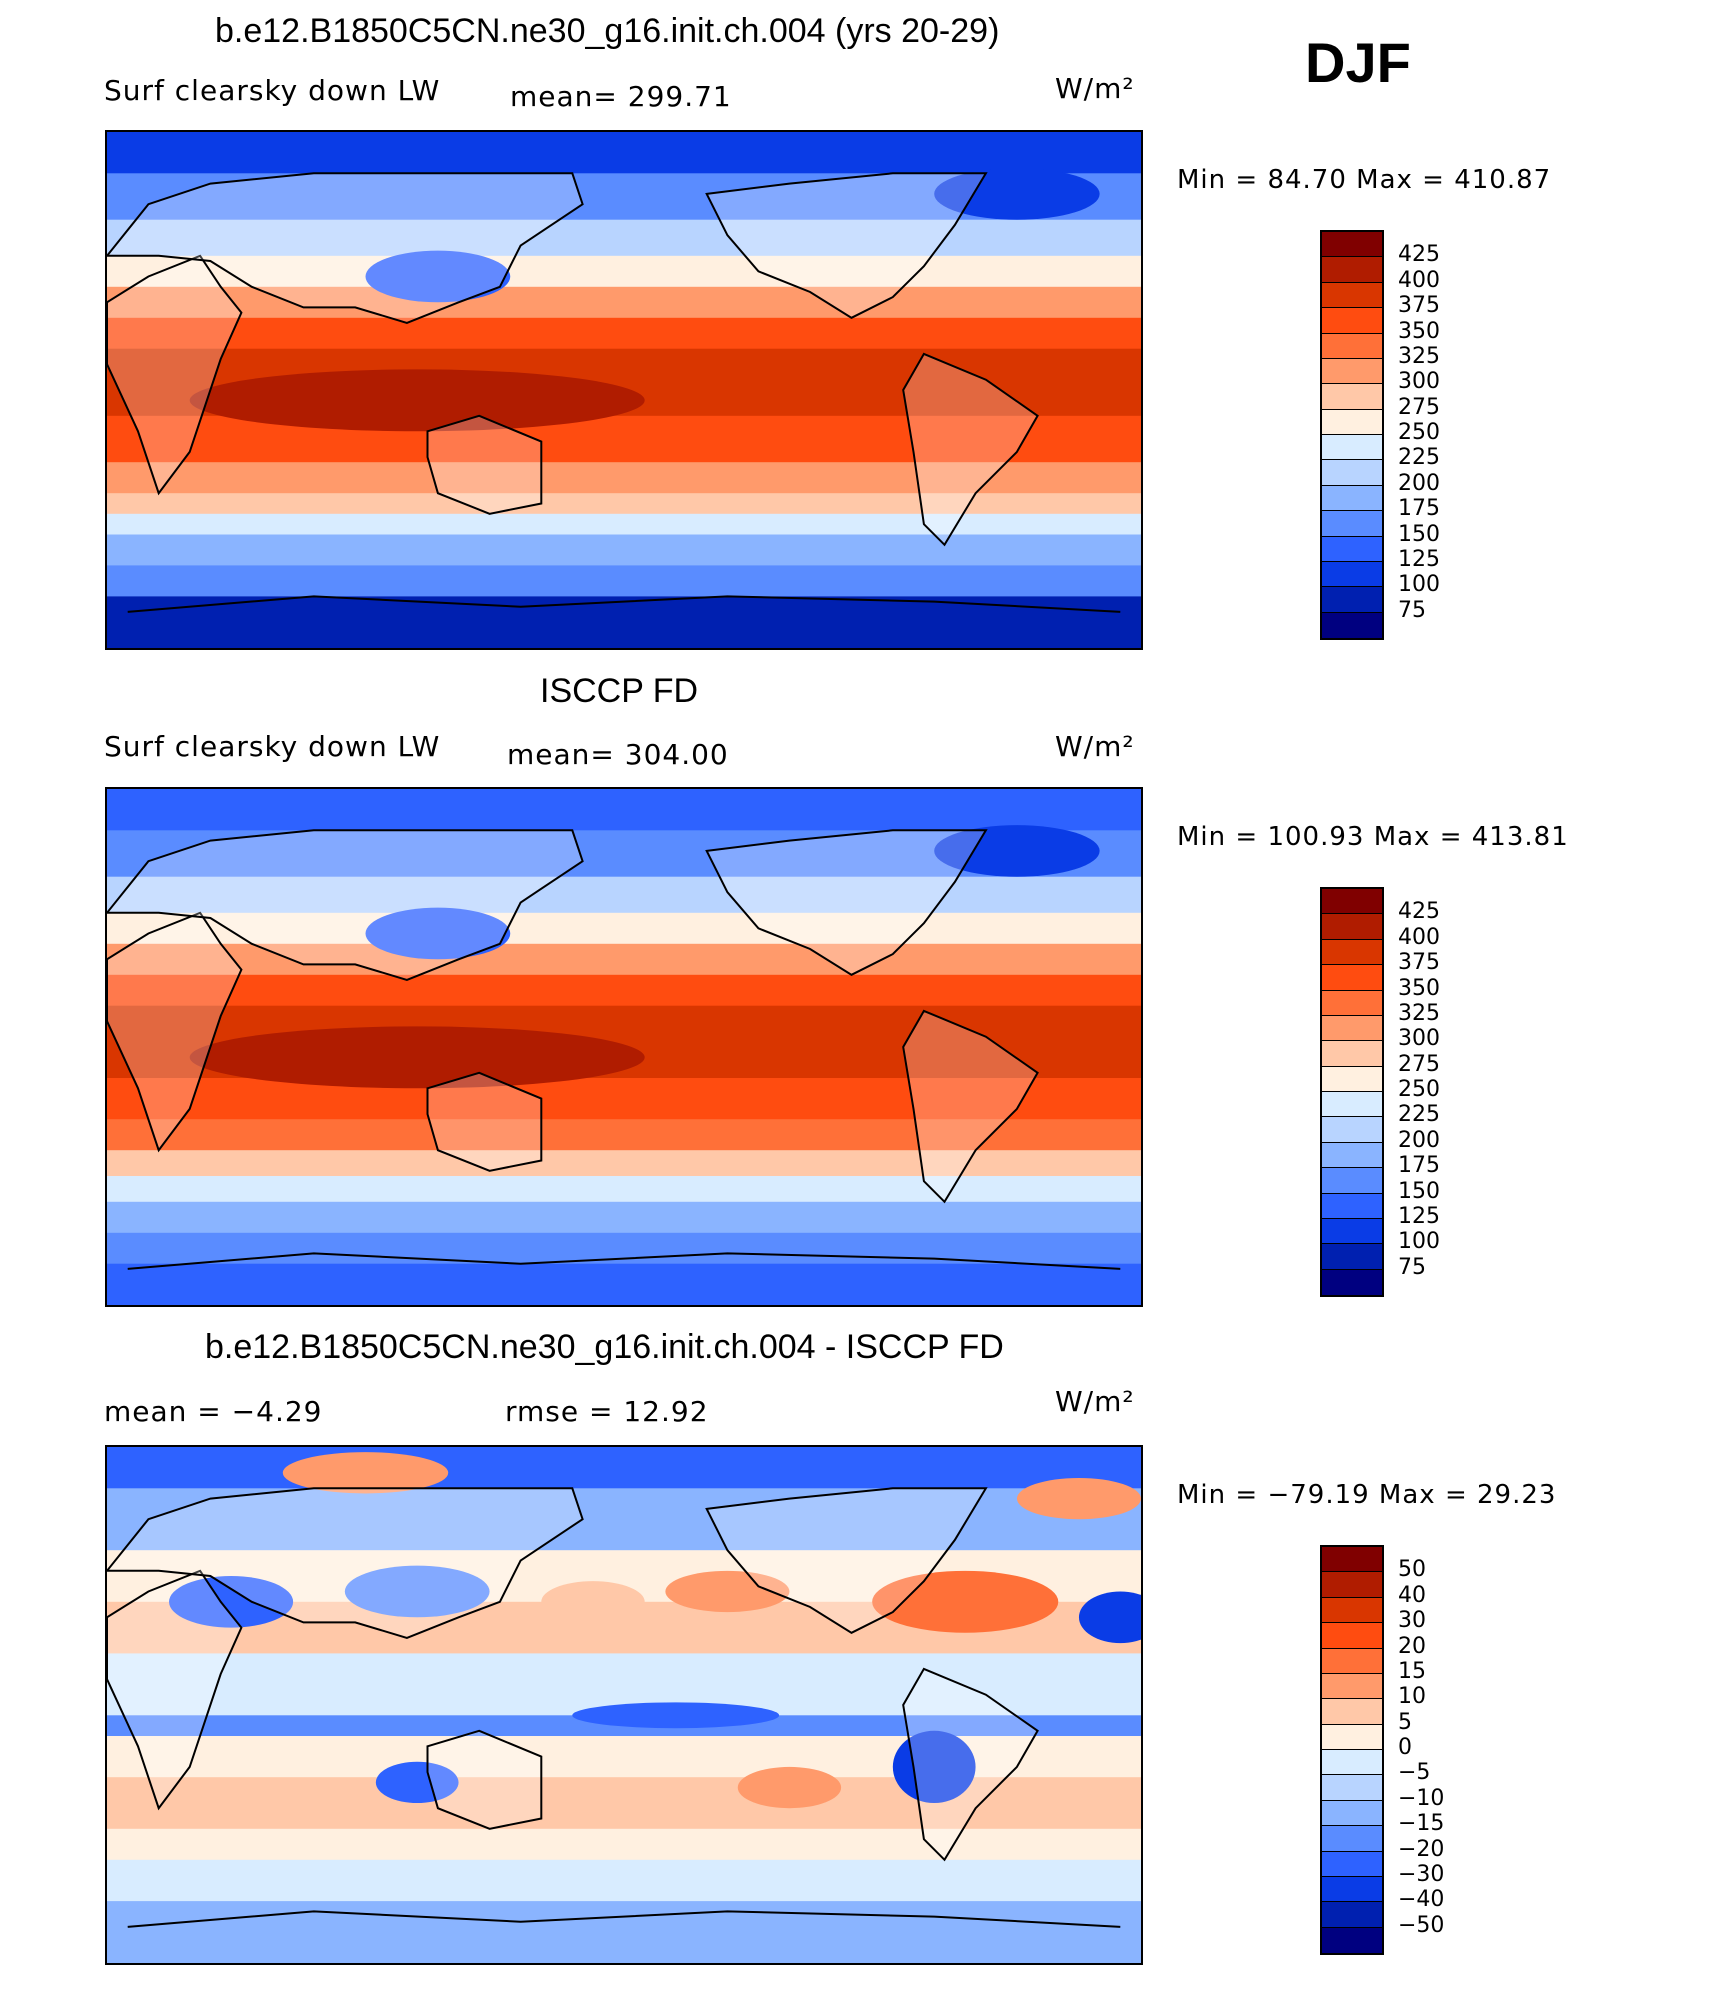 This screenshot has width=1710, height=1991. What do you see at coordinates (1095, 88) in the screenshot?
I see `panel-1-units: W/m²` at bounding box center [1095, 88].